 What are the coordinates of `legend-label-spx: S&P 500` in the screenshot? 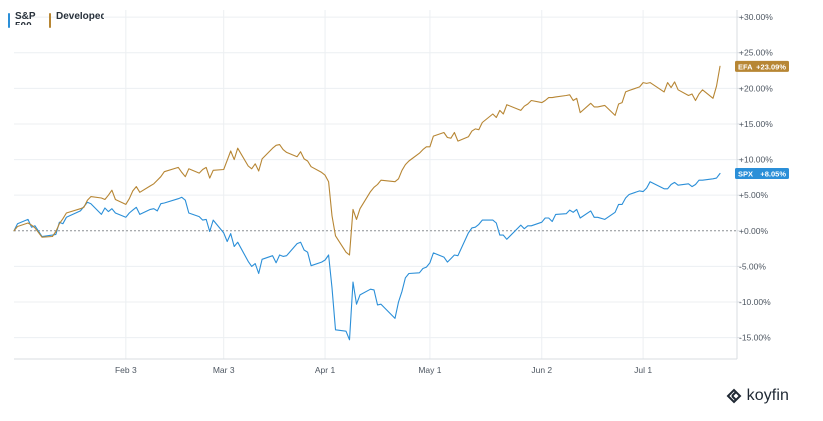 It's located at (25, 18).